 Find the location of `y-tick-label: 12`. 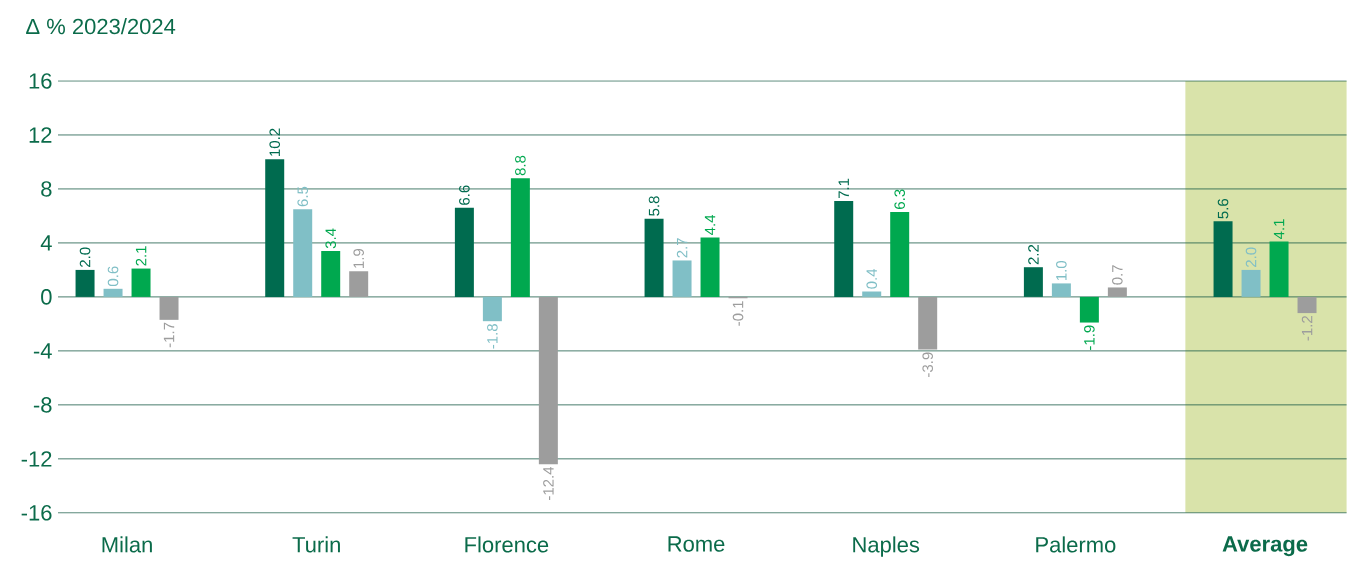

y-tick-label: 12 is located at coordinates (40, 135).